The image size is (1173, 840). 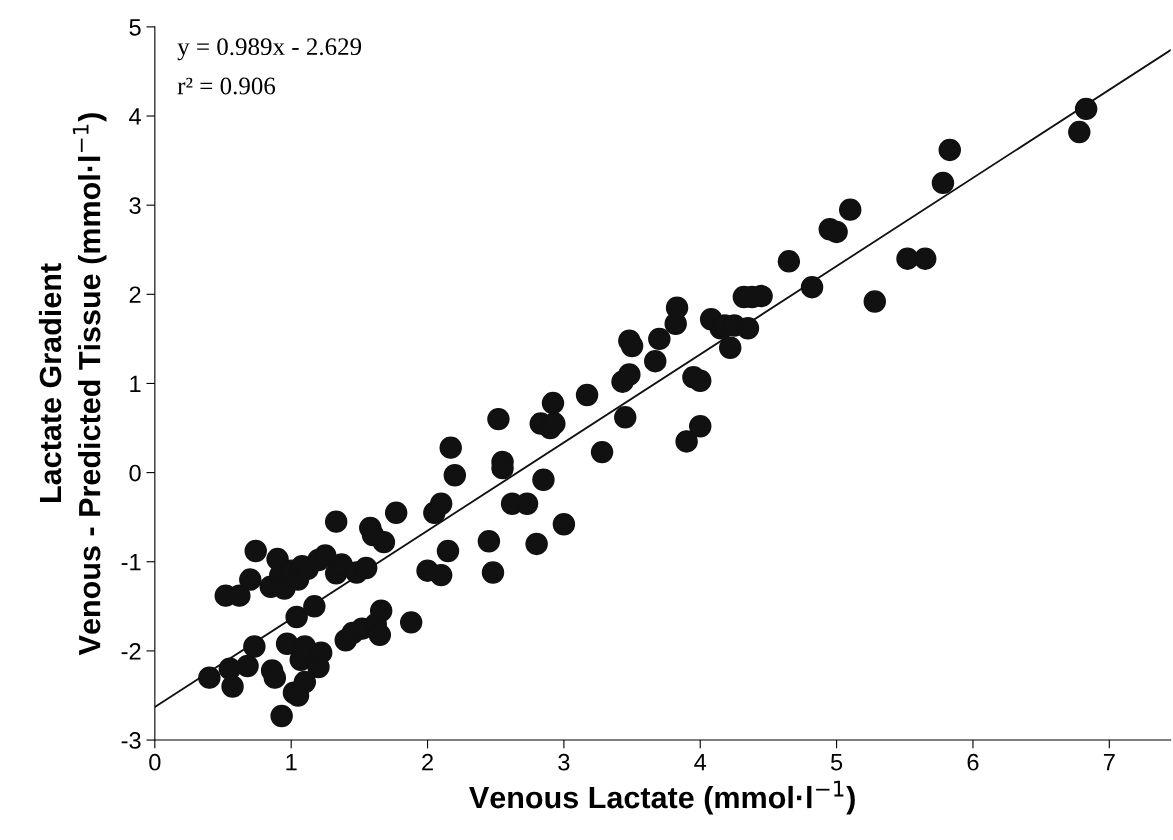 What do you see at coordinates (1109, 762) in the screenshot?
I see `x-tick-label: 7` at bounding box center [1109, 762].